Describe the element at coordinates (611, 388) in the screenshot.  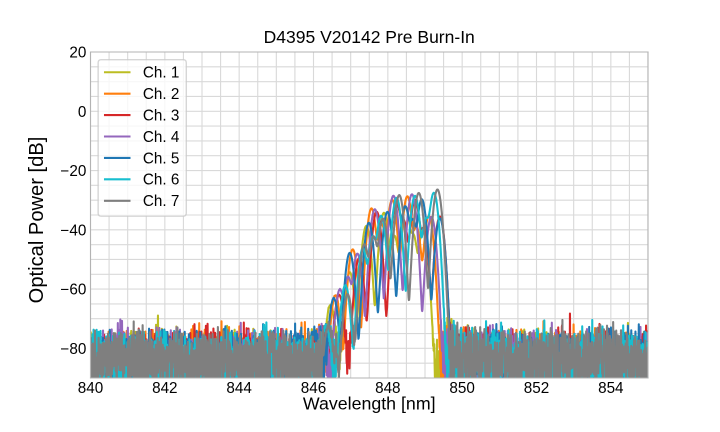
I see `svg-text: 854` at that location.